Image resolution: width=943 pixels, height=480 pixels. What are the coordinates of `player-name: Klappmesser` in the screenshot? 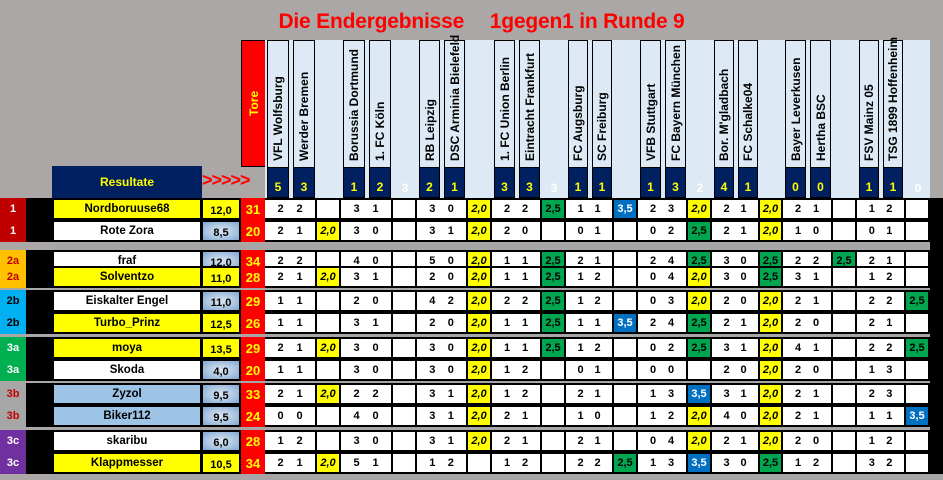 It's located at (126, 463).